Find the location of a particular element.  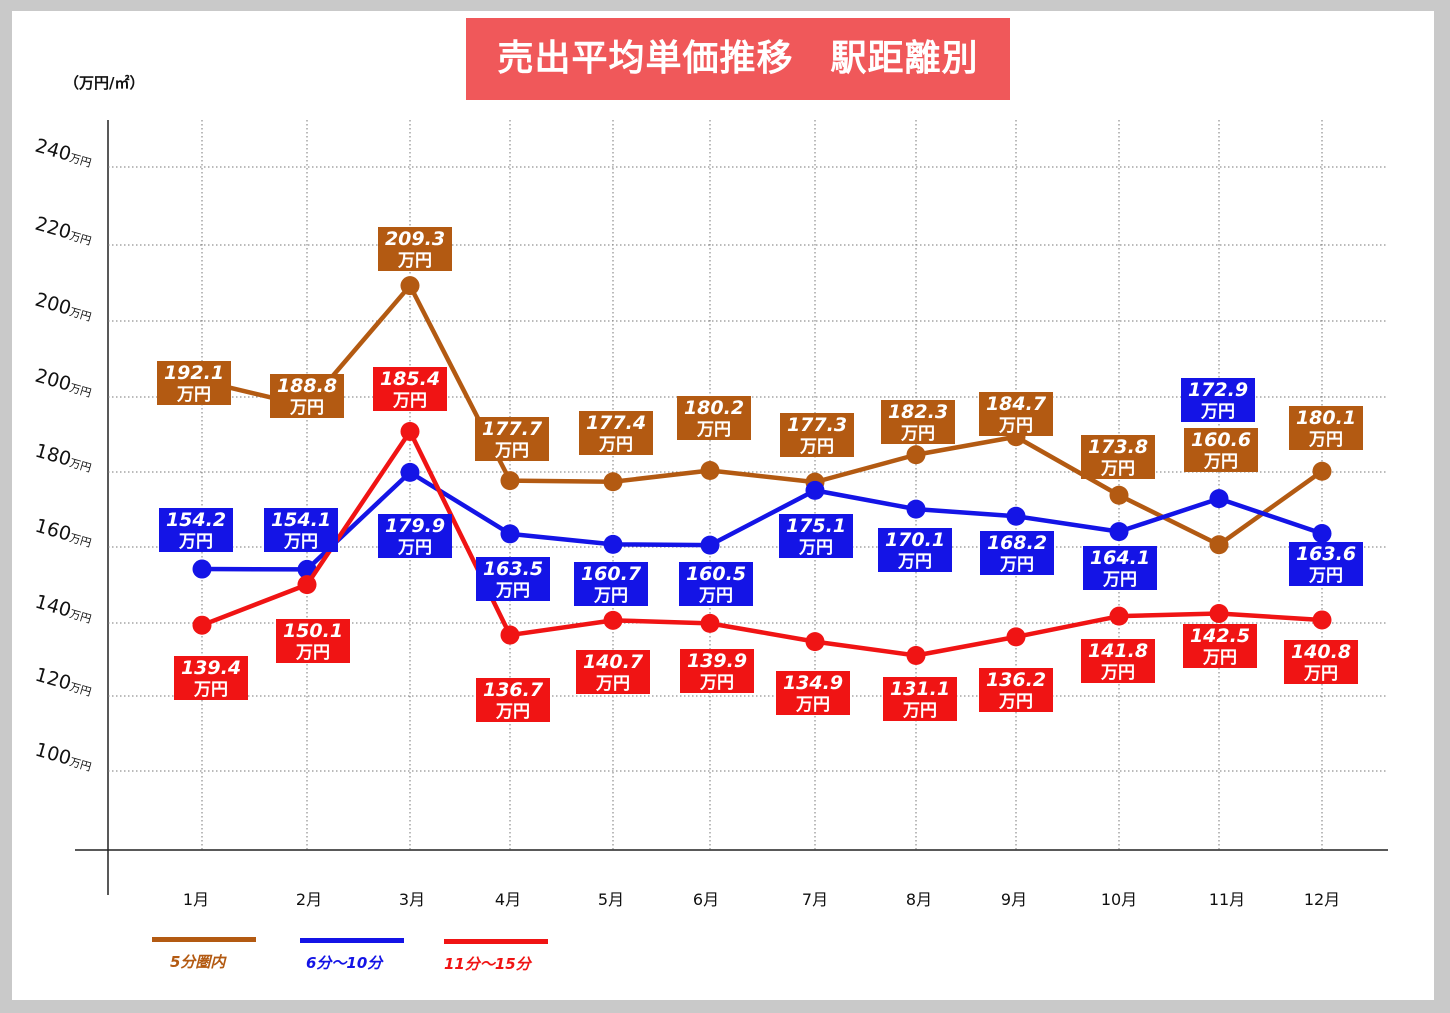

y-tick-label: 140万円 is located at coordinates (63, 608).